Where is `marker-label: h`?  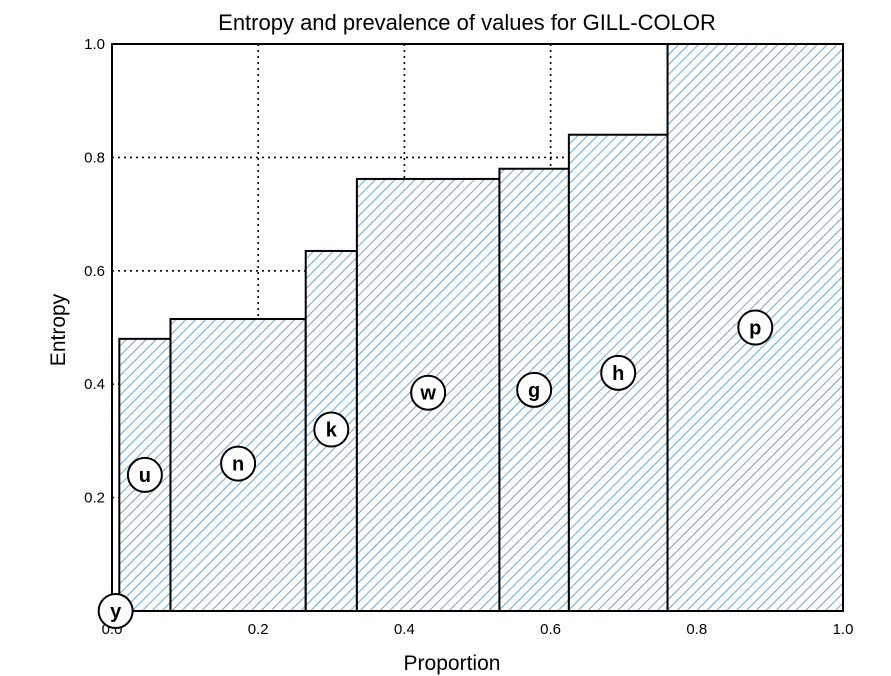
marker-label: h is located at coordinates (618, 374).